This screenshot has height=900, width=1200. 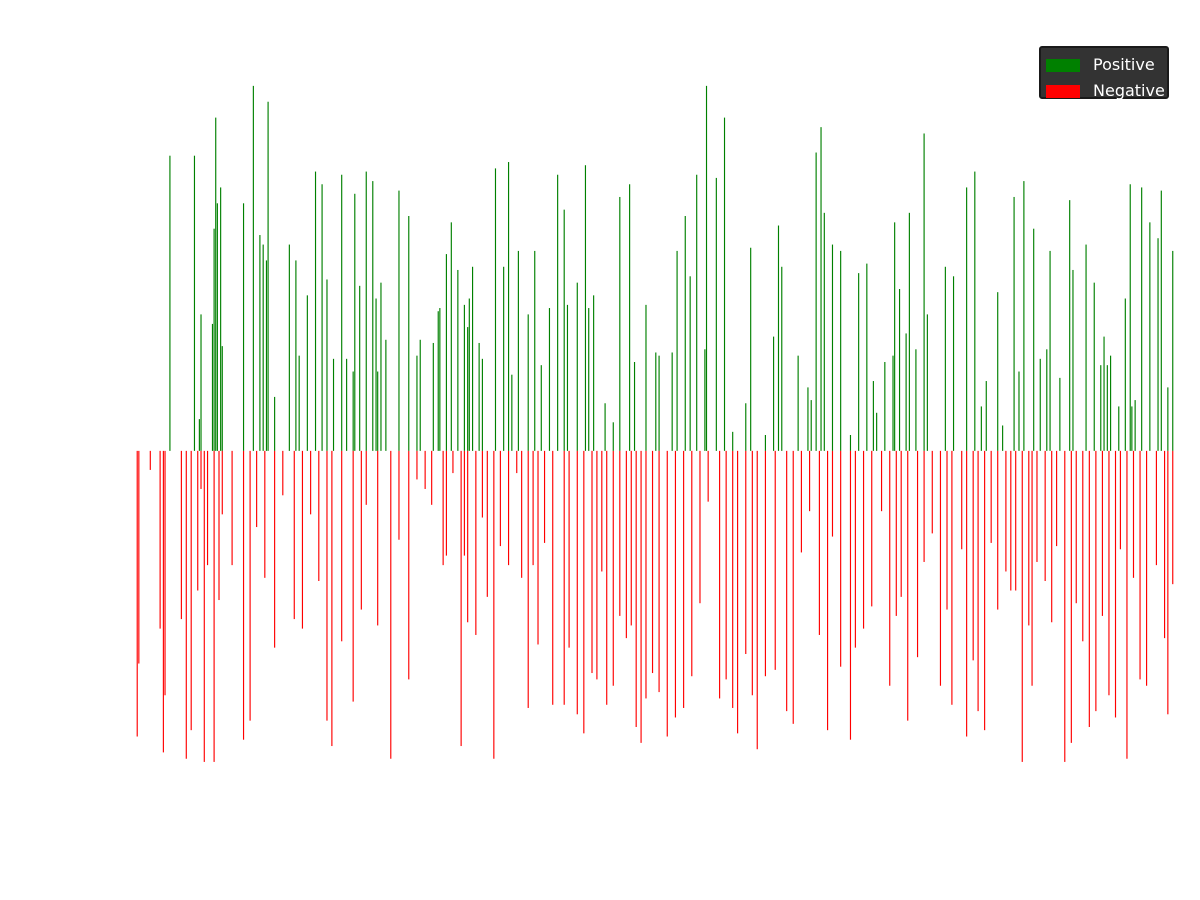 I want to click on legend-label-negative: Negative, so click(x=1129, y=90).